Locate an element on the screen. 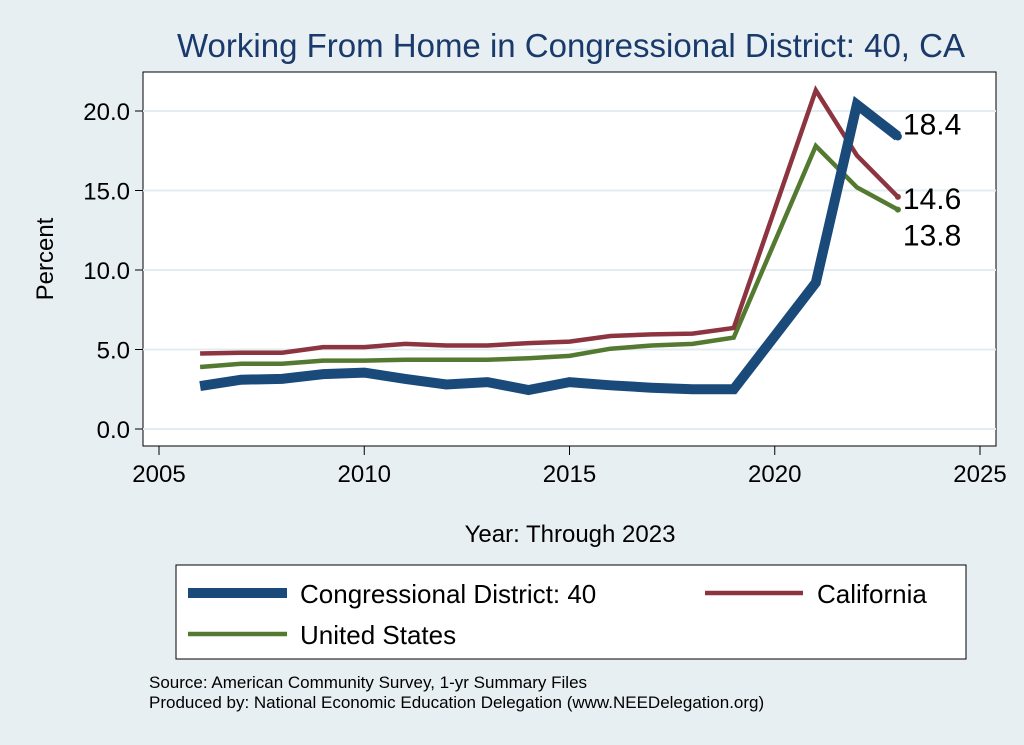 The width and height of the screenshot is (1024, 745). y-tick-label: 20.0 is located at coordinates (106, 112).